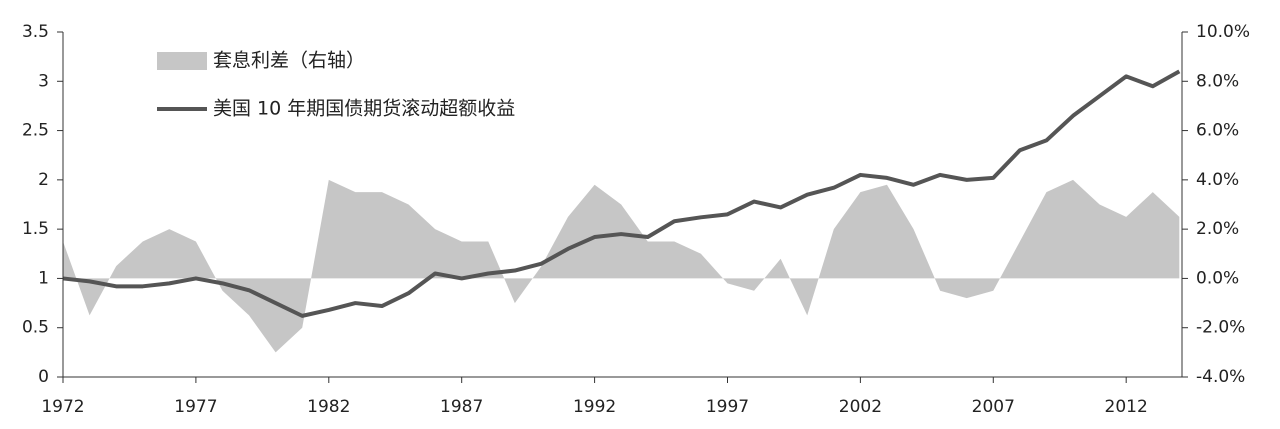 The width and height of the screenshot is (1280, 429). I want to click on y-tick-label: 2.5, so click(35, 131).